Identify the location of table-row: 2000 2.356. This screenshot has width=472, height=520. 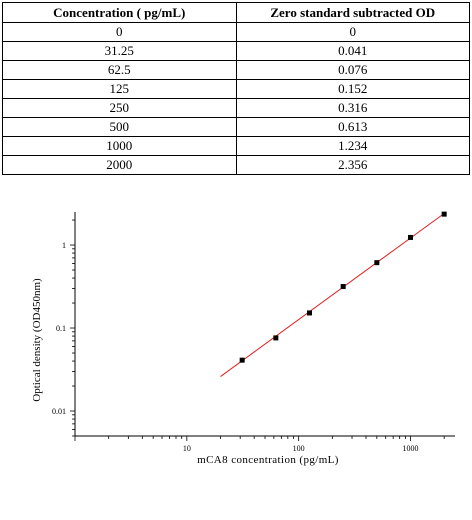
(236, 165).